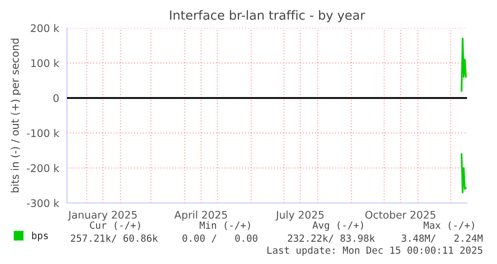 This screenshot has width=497, height=264. I want to click on text: Cur (-/+), so click(115, 225).